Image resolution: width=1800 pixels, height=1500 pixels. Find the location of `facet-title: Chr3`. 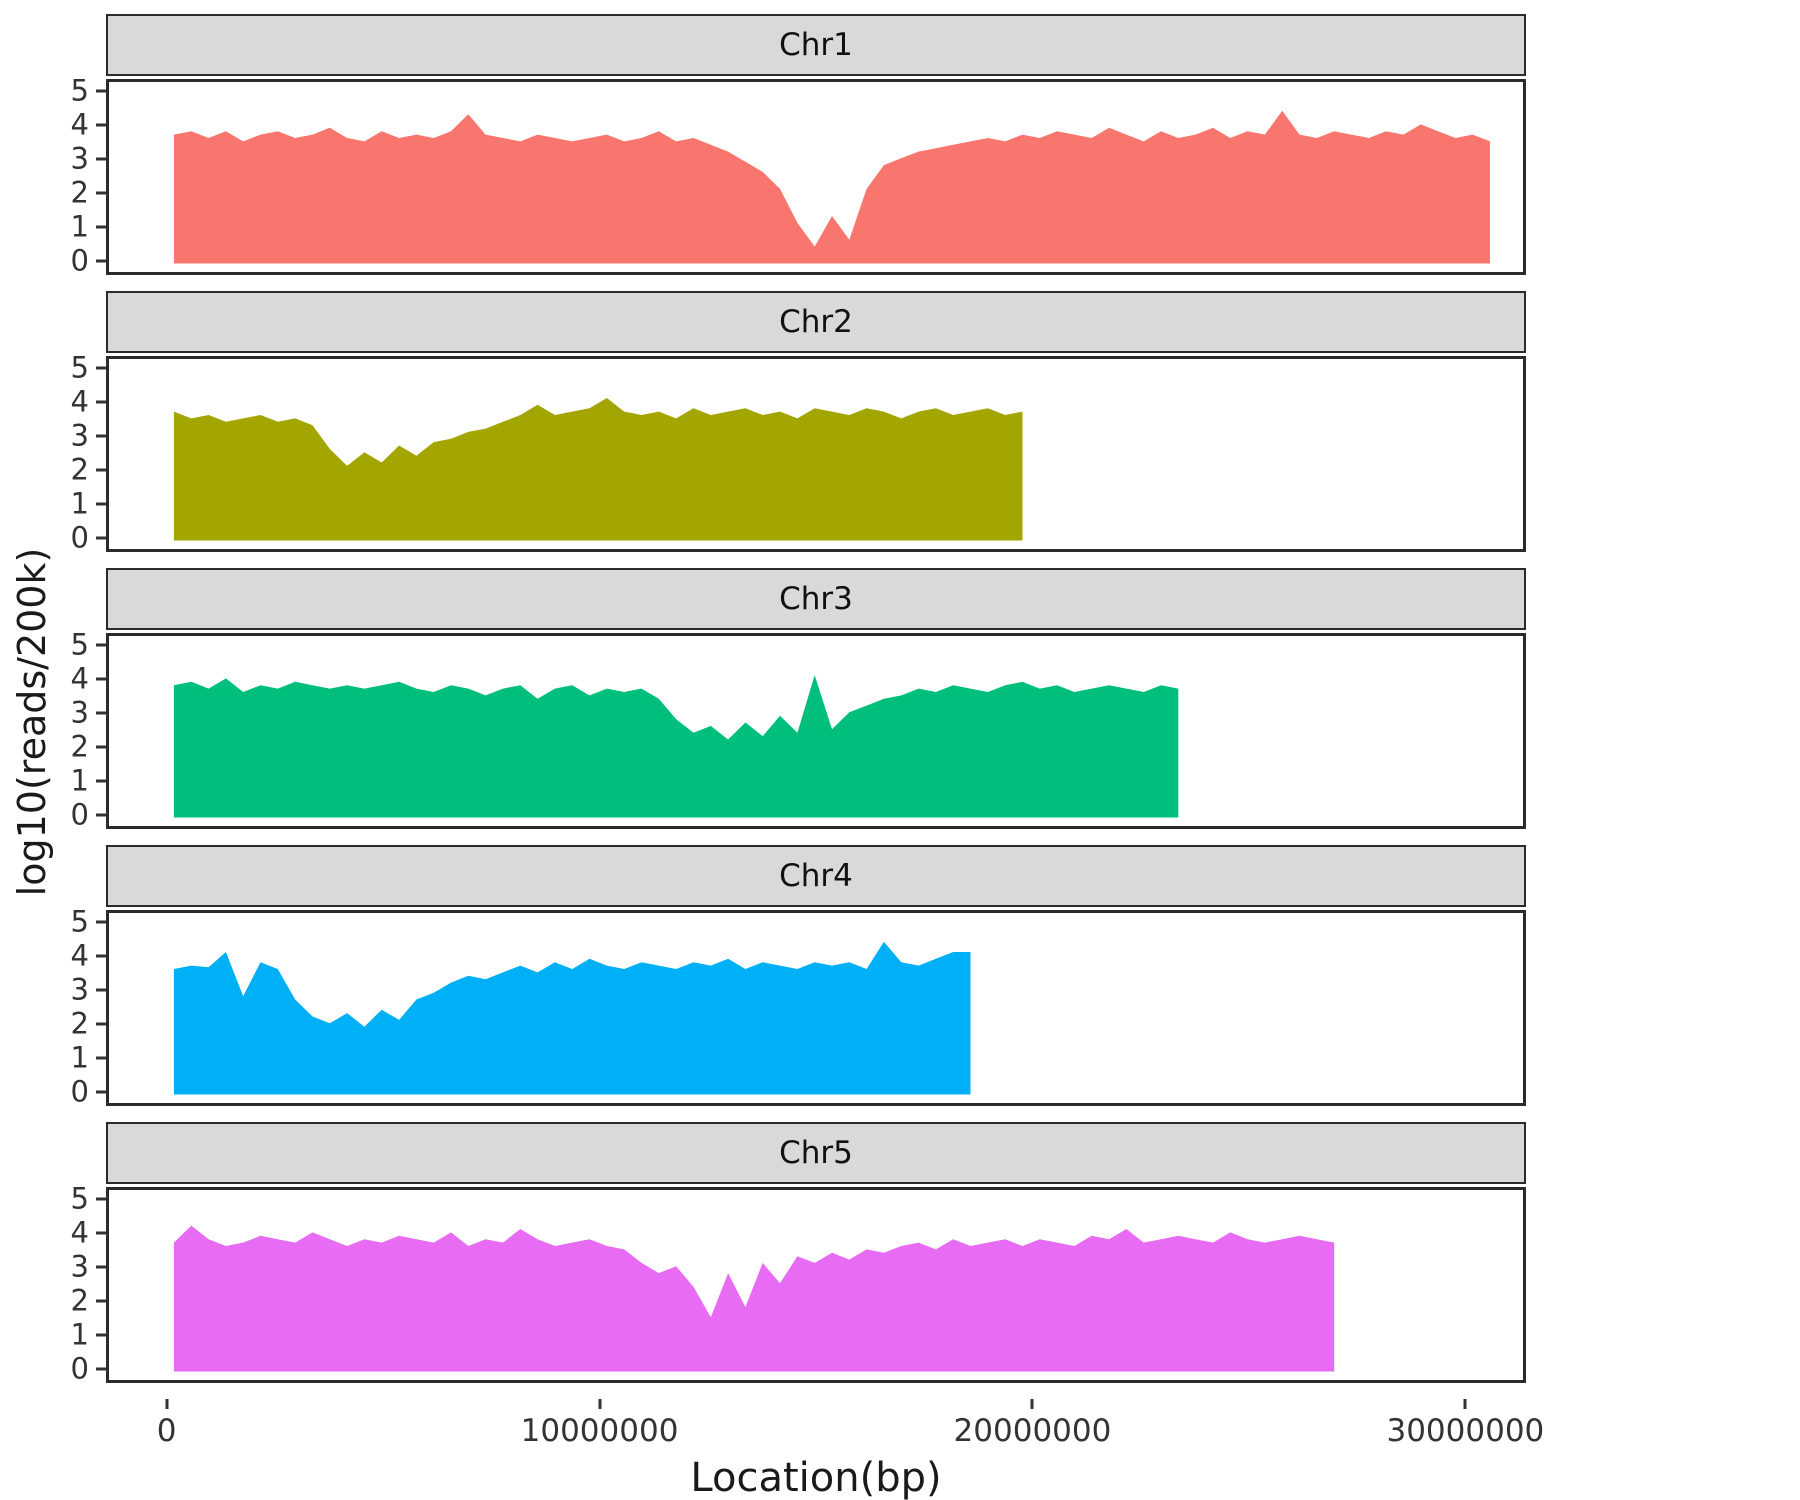

facet-title: Chr3 is located at coordinates (816, 599).